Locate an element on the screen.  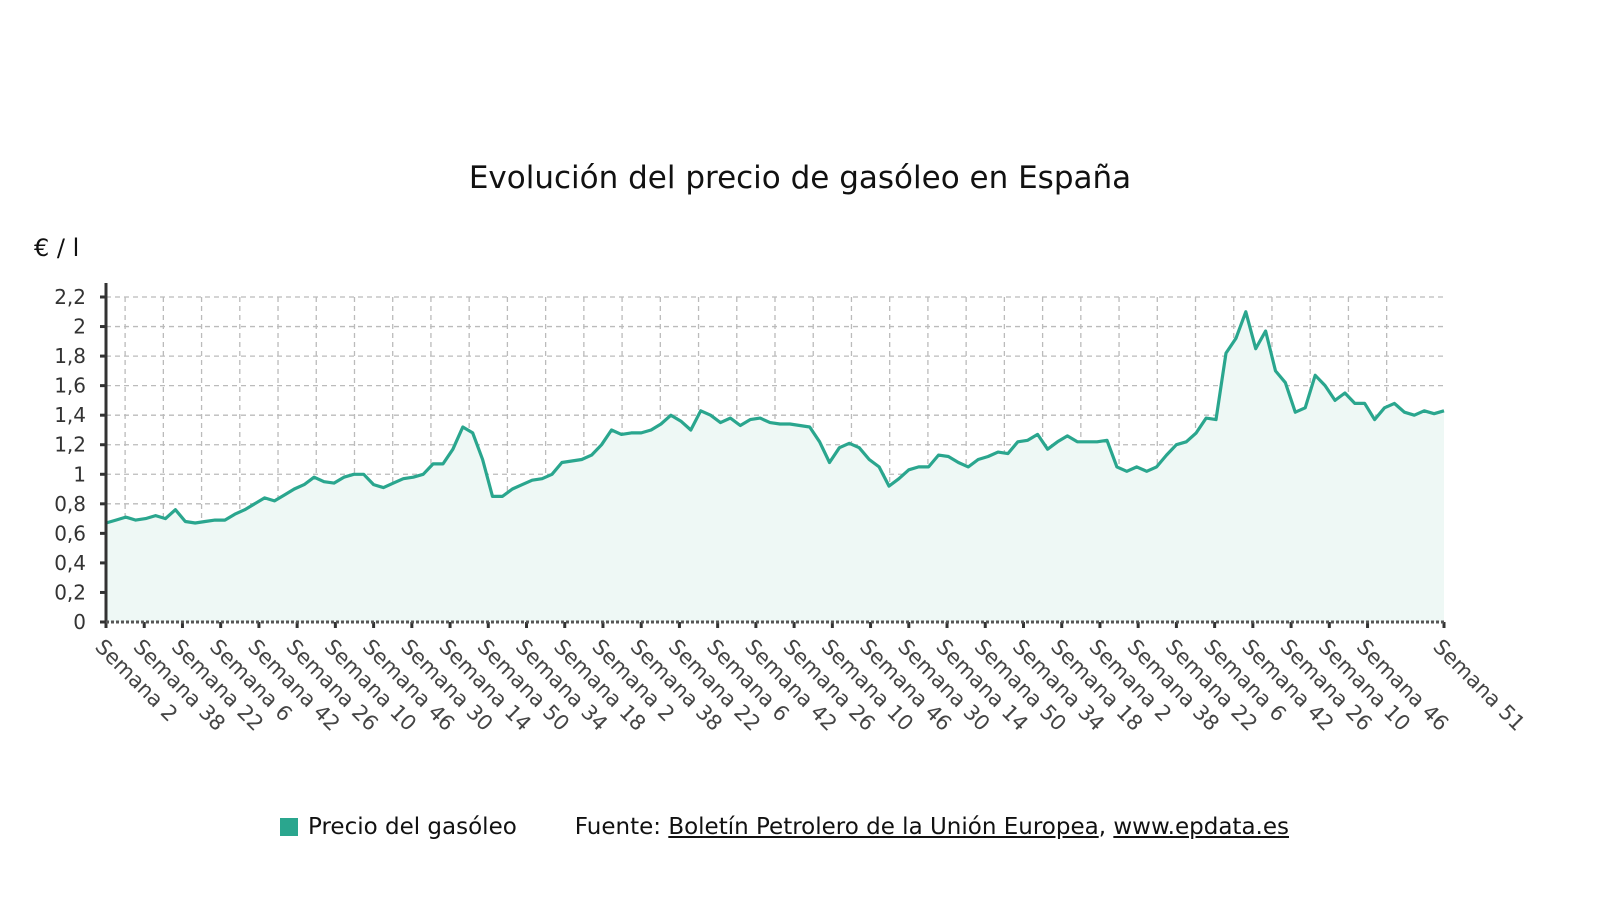
legend-swatch is located at coordinates (289, 827).